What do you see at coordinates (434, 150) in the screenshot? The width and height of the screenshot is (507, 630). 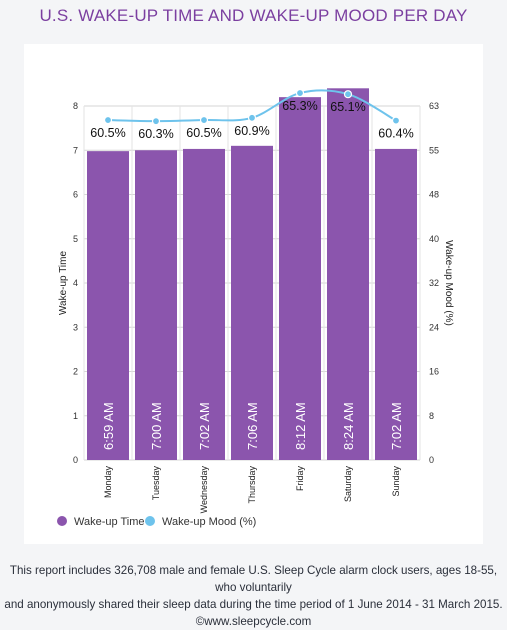 I see `y2-tick-label: 55` at bounding box center [434, 150].